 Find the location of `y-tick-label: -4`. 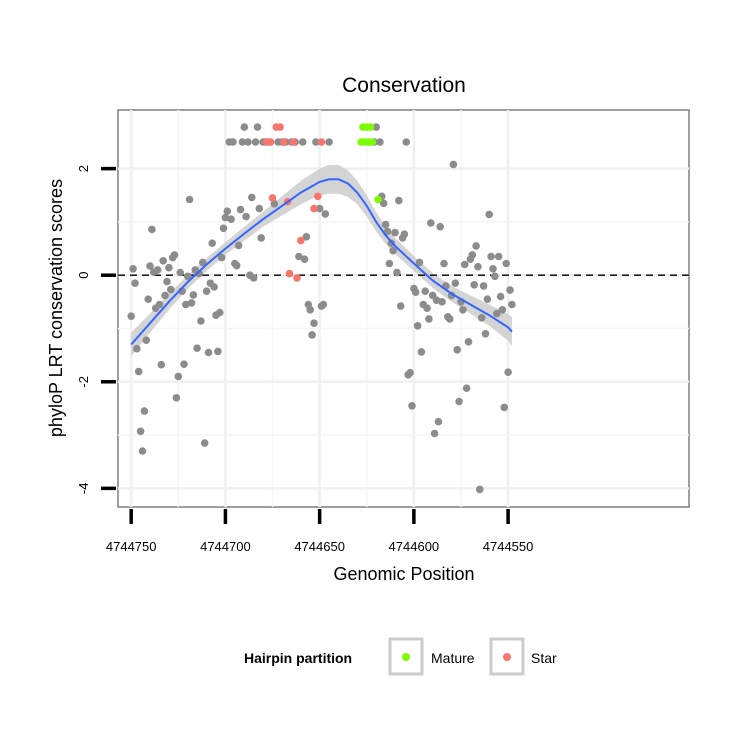

y-tick-label: -4 is located at coordinates (83, 489).